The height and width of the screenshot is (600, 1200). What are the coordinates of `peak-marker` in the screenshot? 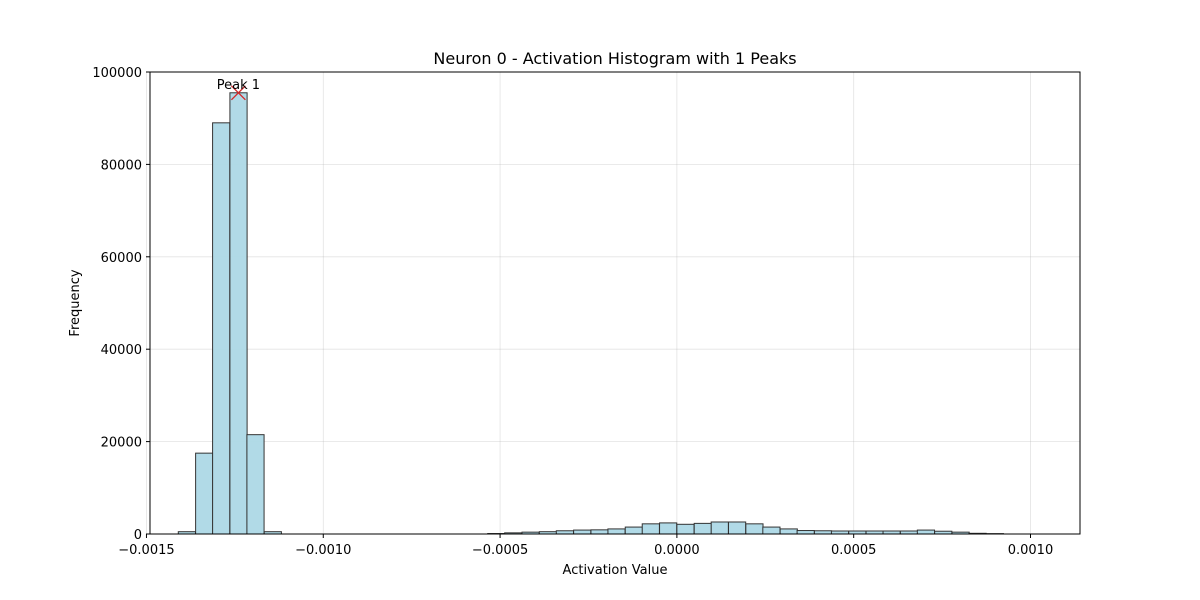 It's located at (238, 93).